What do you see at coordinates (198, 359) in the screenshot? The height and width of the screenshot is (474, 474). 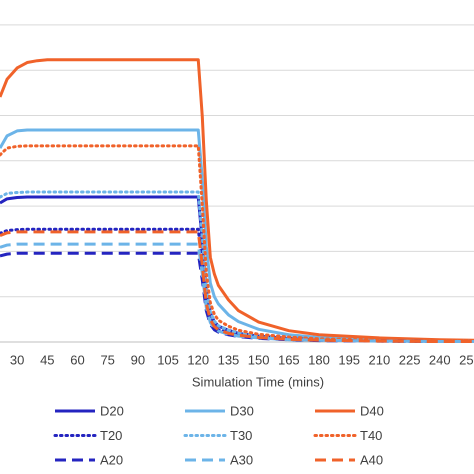 I see `x-tick-label: 120` at bounding box center [198, 359].